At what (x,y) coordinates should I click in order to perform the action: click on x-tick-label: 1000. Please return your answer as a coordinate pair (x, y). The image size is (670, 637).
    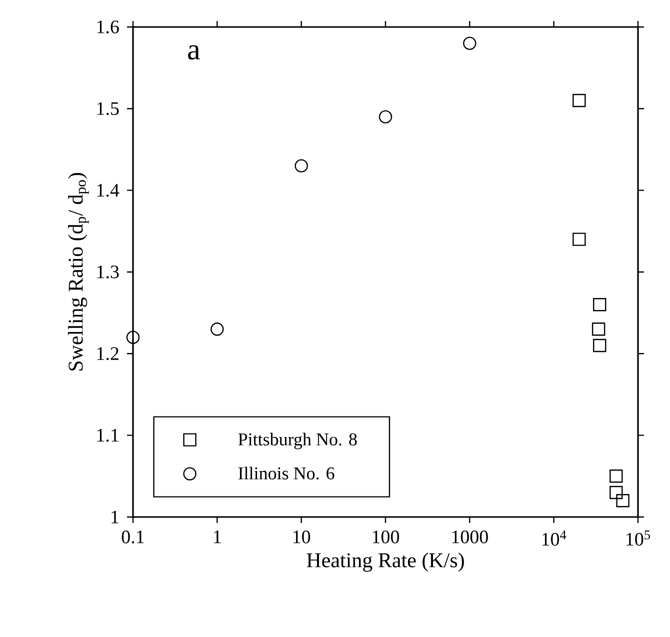
    Looking at the image, I should click on (470, 537).